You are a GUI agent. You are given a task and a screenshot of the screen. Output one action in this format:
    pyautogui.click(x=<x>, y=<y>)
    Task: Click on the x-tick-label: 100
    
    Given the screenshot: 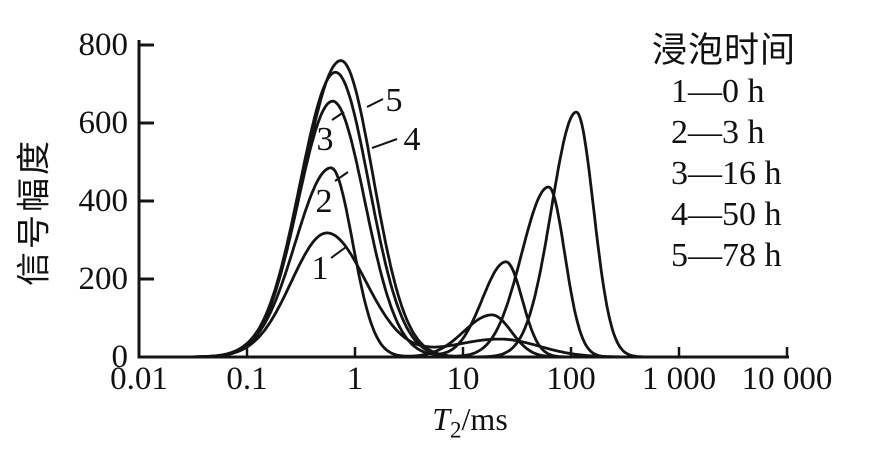 What is the action you would take?
    pyautogui.click(x=571, y=379)
    